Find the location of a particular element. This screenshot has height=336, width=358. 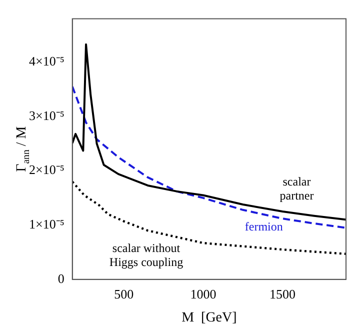

series-label: scalar without Higgs coupling is located at coordinates (146, 255).